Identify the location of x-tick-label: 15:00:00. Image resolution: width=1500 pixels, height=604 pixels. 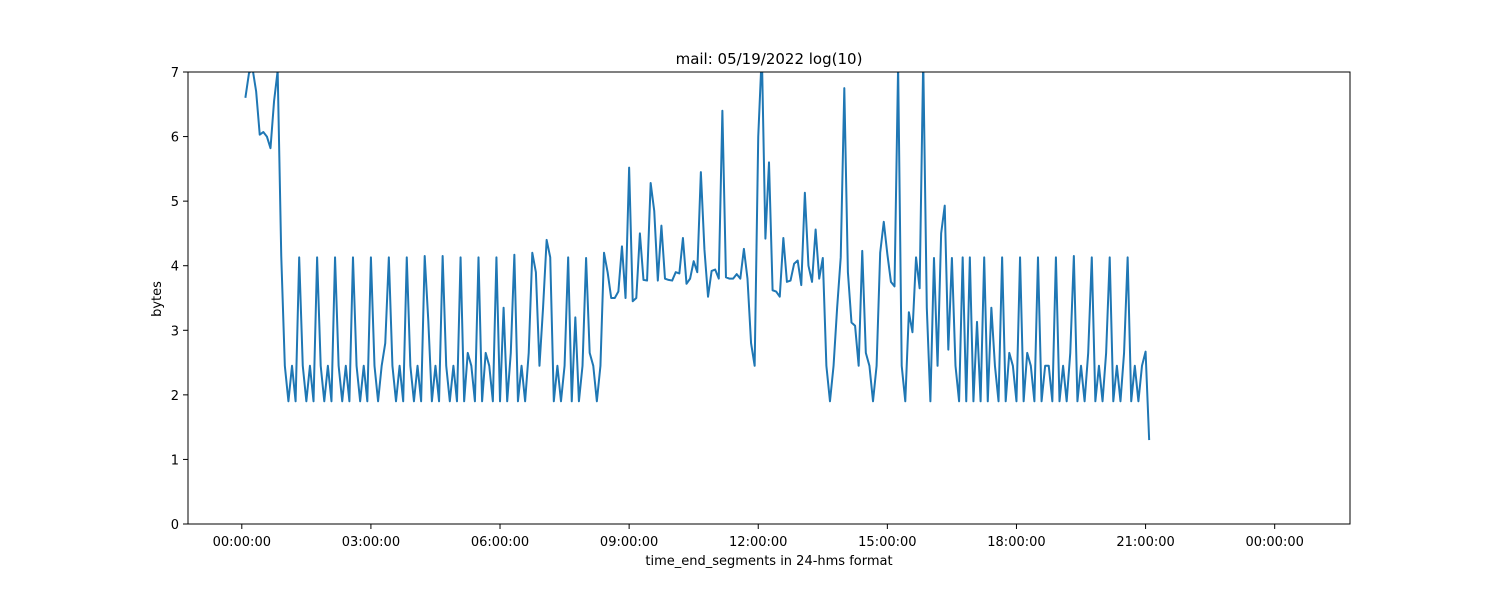
(887, 542).